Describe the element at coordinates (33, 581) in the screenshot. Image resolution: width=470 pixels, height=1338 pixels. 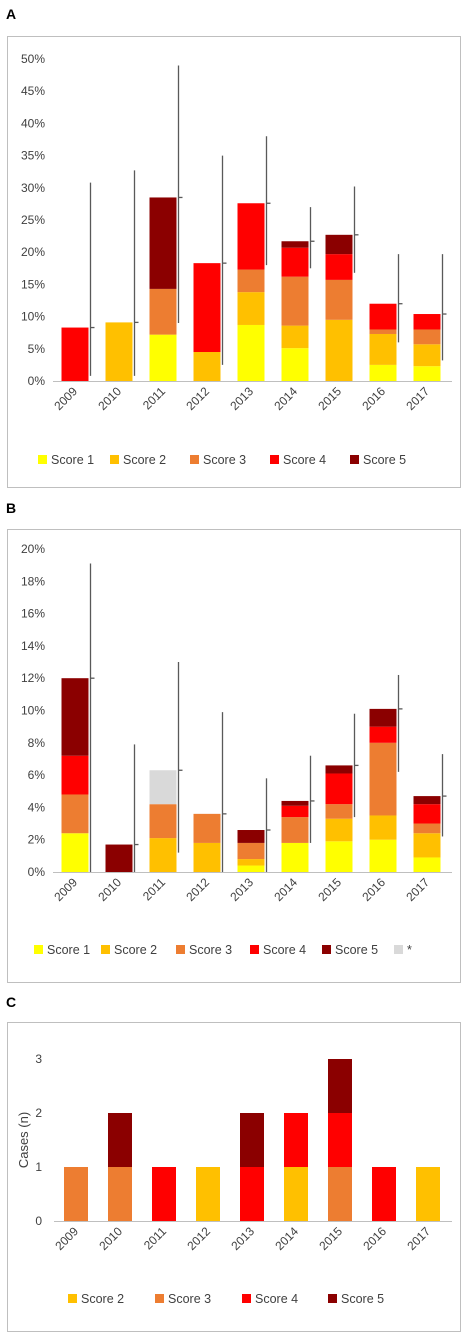
I see `panel-b-ytick-label: 18%` at that location.